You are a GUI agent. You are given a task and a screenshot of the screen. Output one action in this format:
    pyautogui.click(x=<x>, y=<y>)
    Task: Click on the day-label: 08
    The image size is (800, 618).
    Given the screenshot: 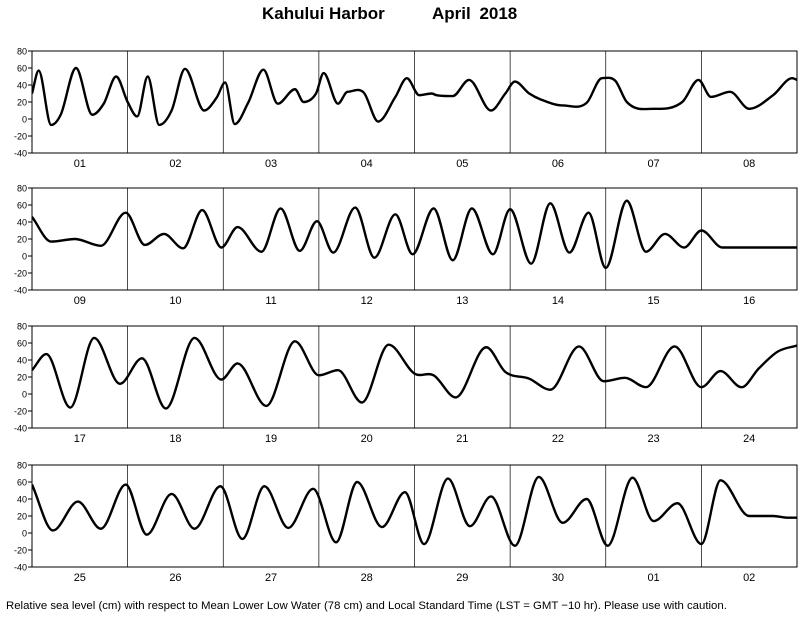 What is the action you would take?
    pyautogui.click(x=749, y=164)
    